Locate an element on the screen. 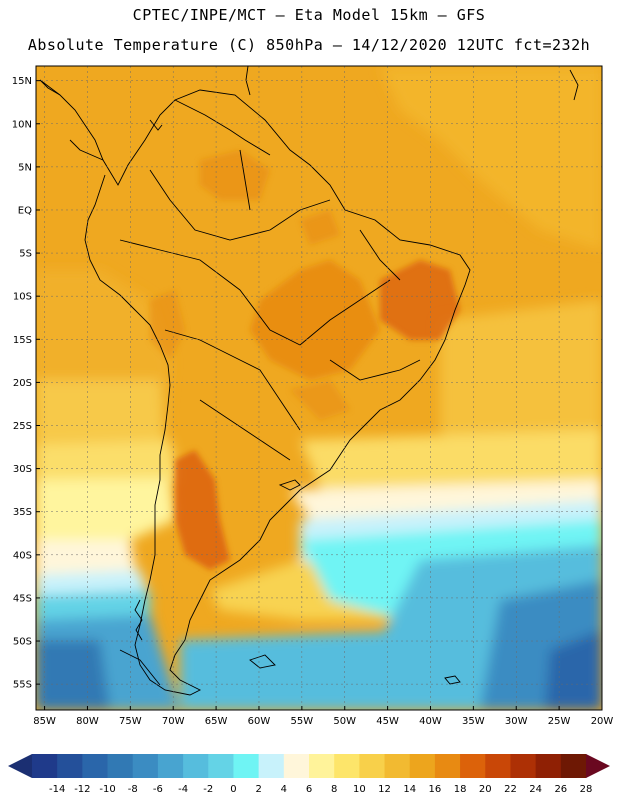  lat-label: 55S is located at coordinates (22, 685).